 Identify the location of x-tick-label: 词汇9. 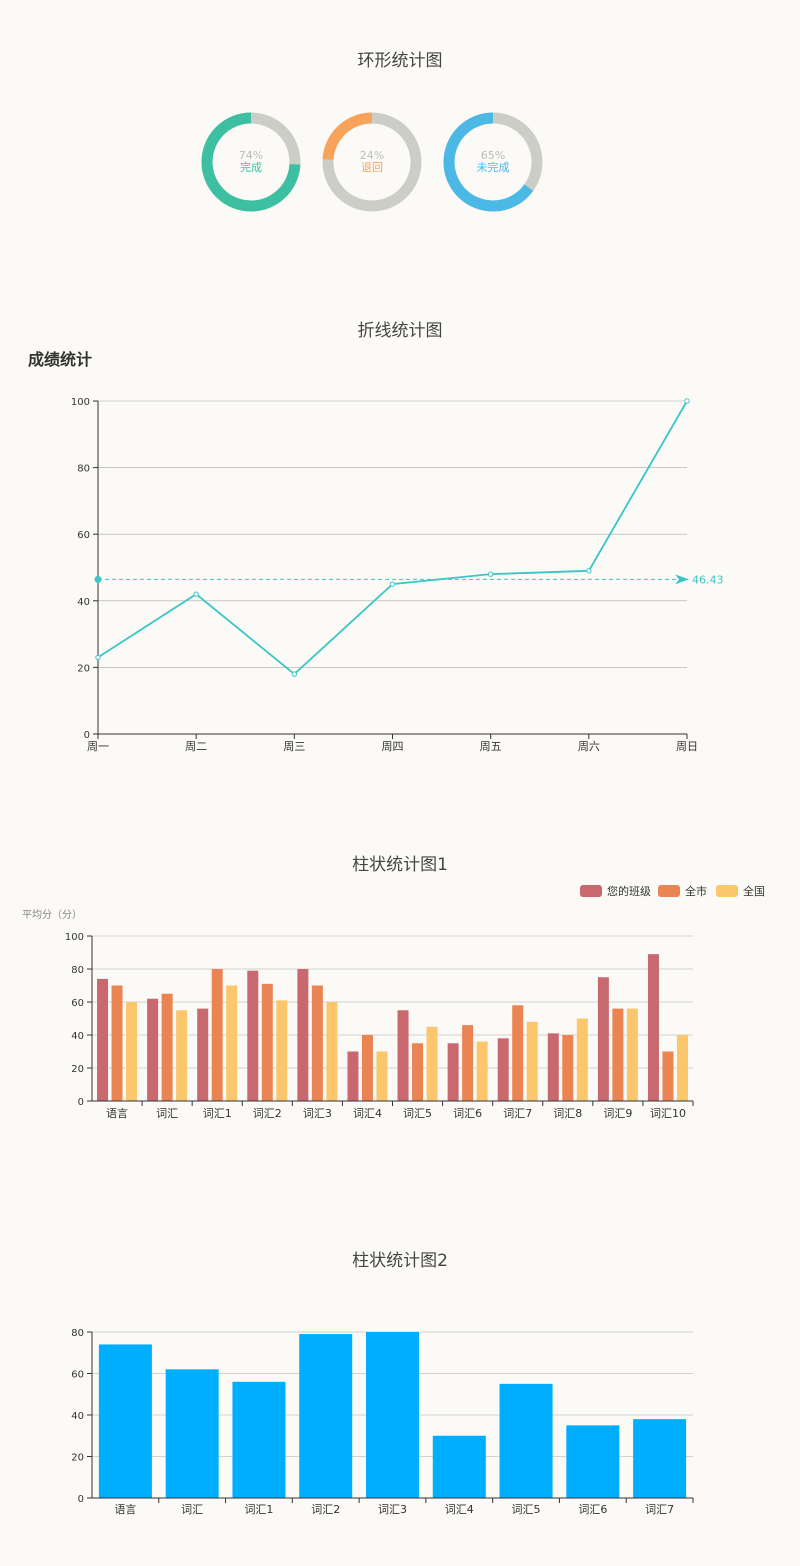
(617, 1113).